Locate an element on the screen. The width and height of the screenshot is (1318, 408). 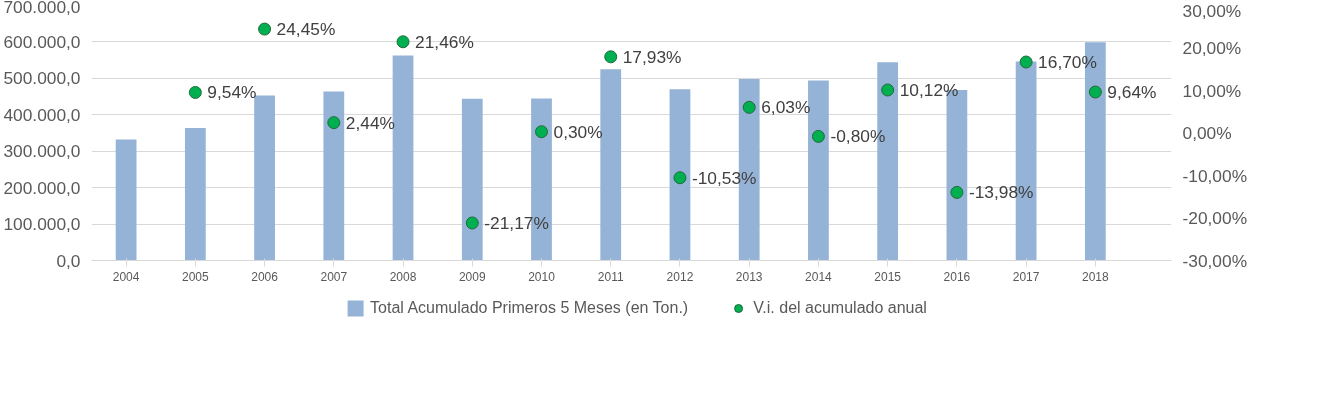
data-label: -13,98% is located at coordinates (1001, 192).